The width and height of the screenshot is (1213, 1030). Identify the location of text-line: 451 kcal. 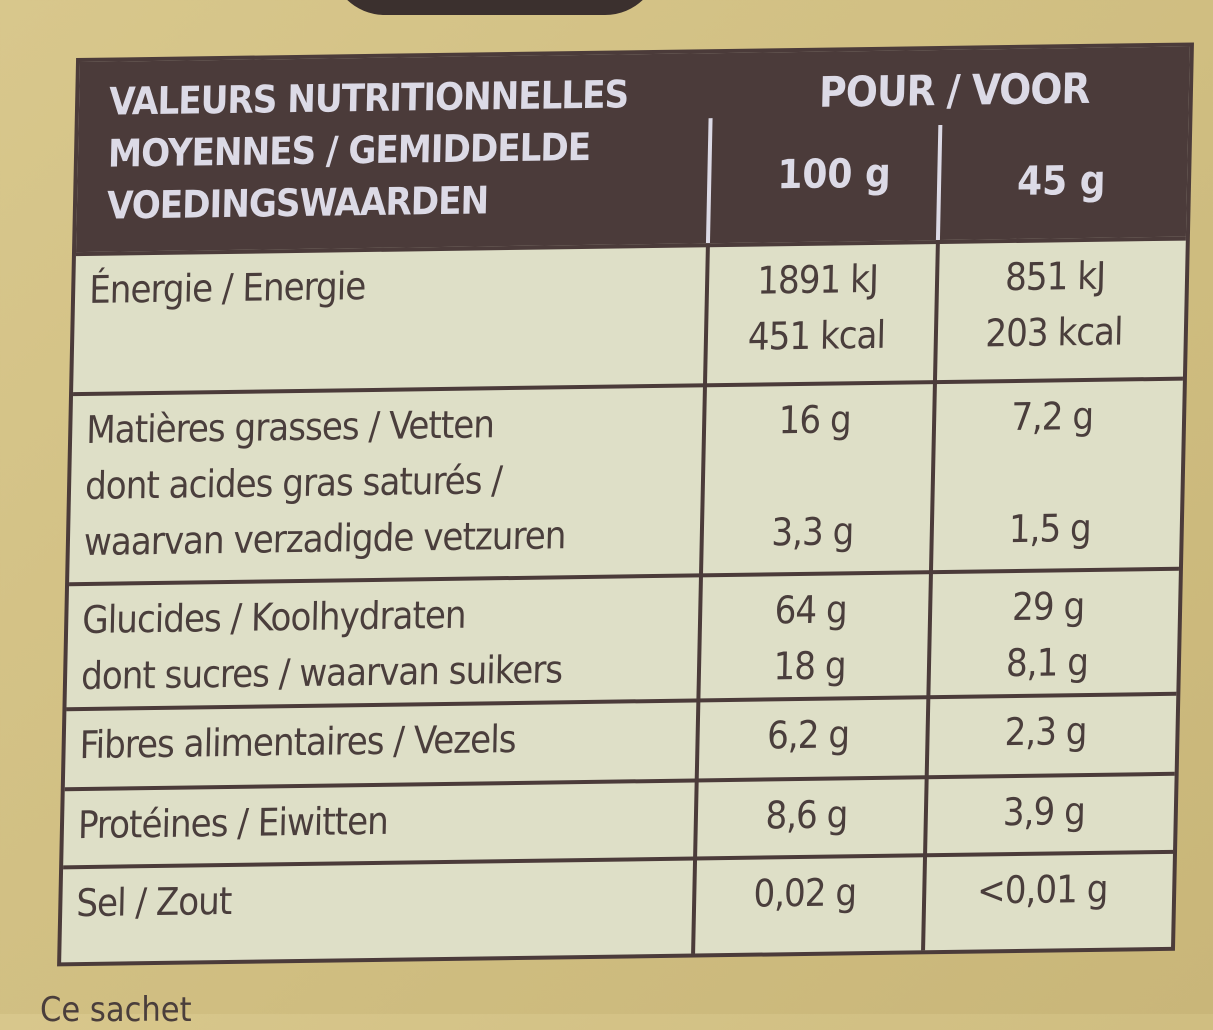
(816, 335).